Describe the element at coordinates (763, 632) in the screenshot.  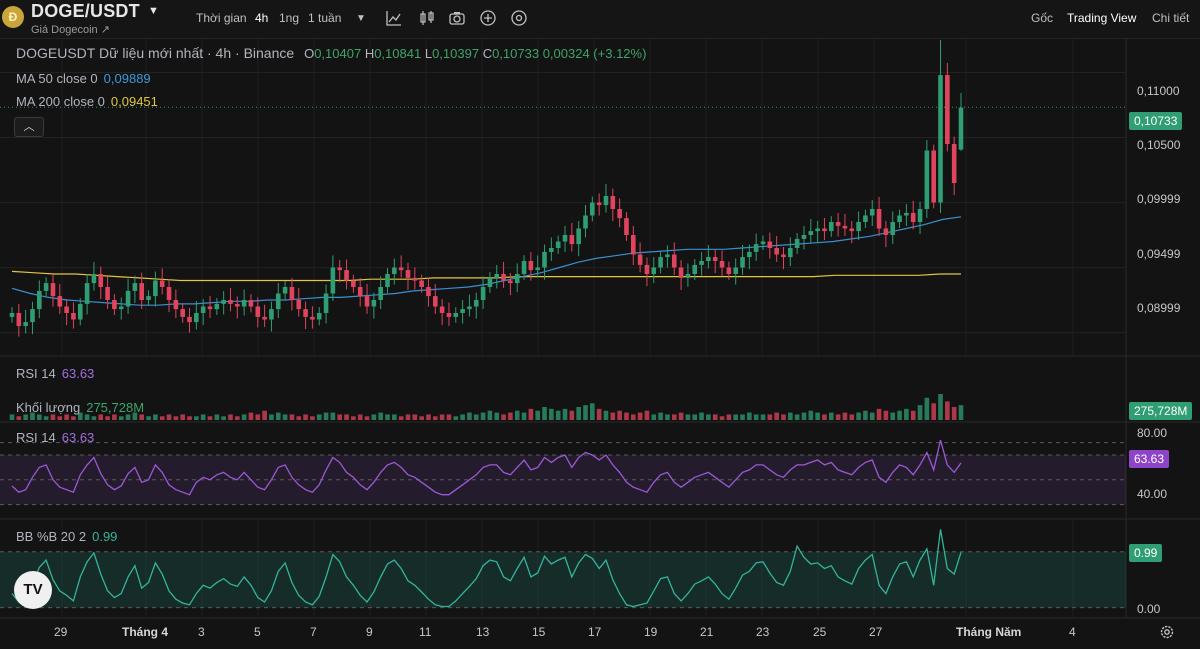
I see `x-tick: 23` at that location.